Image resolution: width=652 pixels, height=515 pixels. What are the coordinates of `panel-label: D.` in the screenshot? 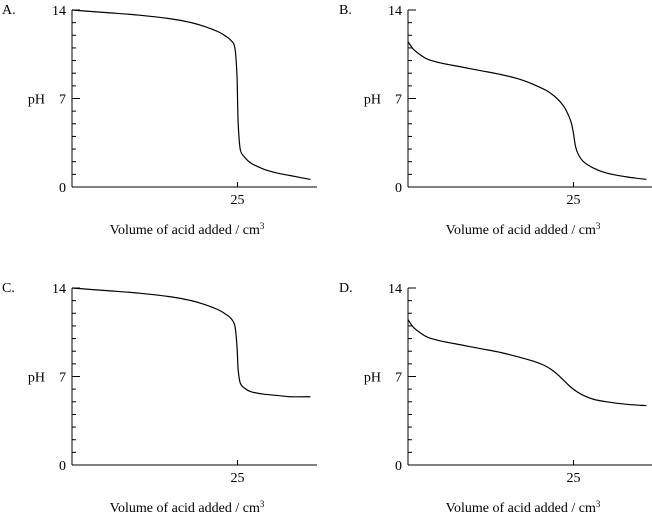 It's located at (346, 288).